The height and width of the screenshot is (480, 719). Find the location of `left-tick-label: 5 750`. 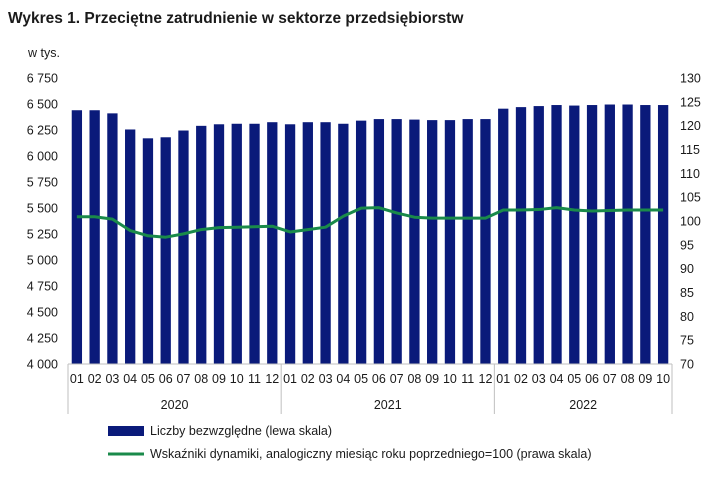

left-tick-label: 5 750 is located at coordinates (42, 183).